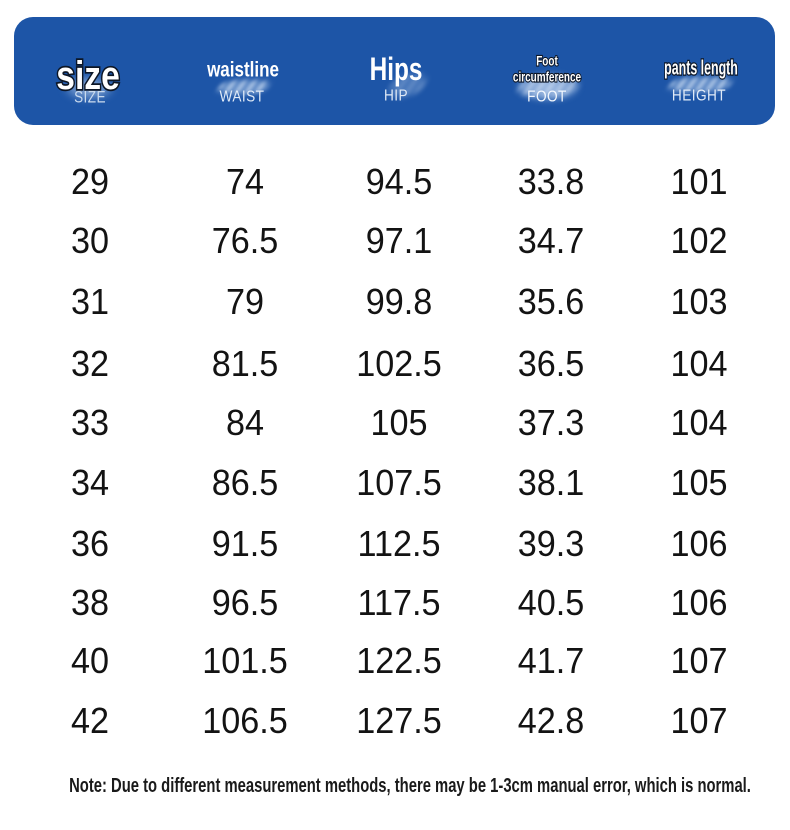 The height and width of the screenshot is (830, 790). Describe the element at coordinates (701, 67) in the screenshot. I see `svg-text: pants length` at that location.